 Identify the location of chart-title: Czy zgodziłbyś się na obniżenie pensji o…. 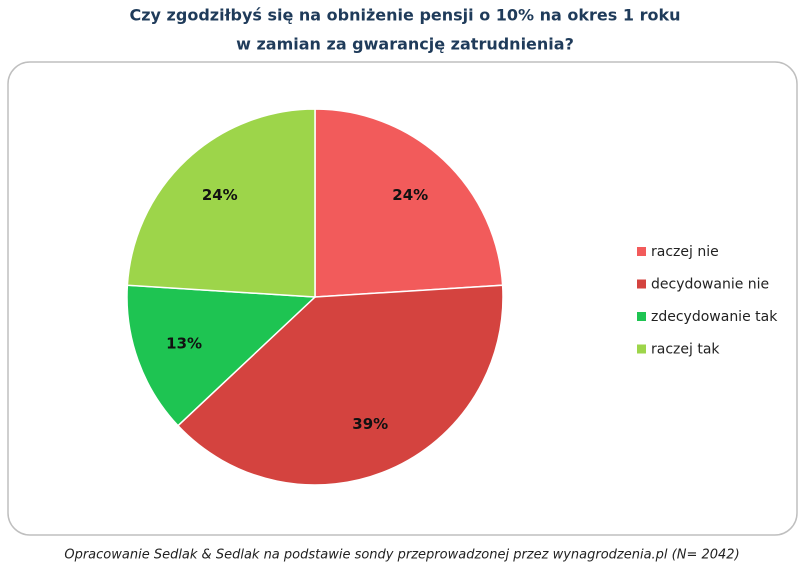
(405, 15).